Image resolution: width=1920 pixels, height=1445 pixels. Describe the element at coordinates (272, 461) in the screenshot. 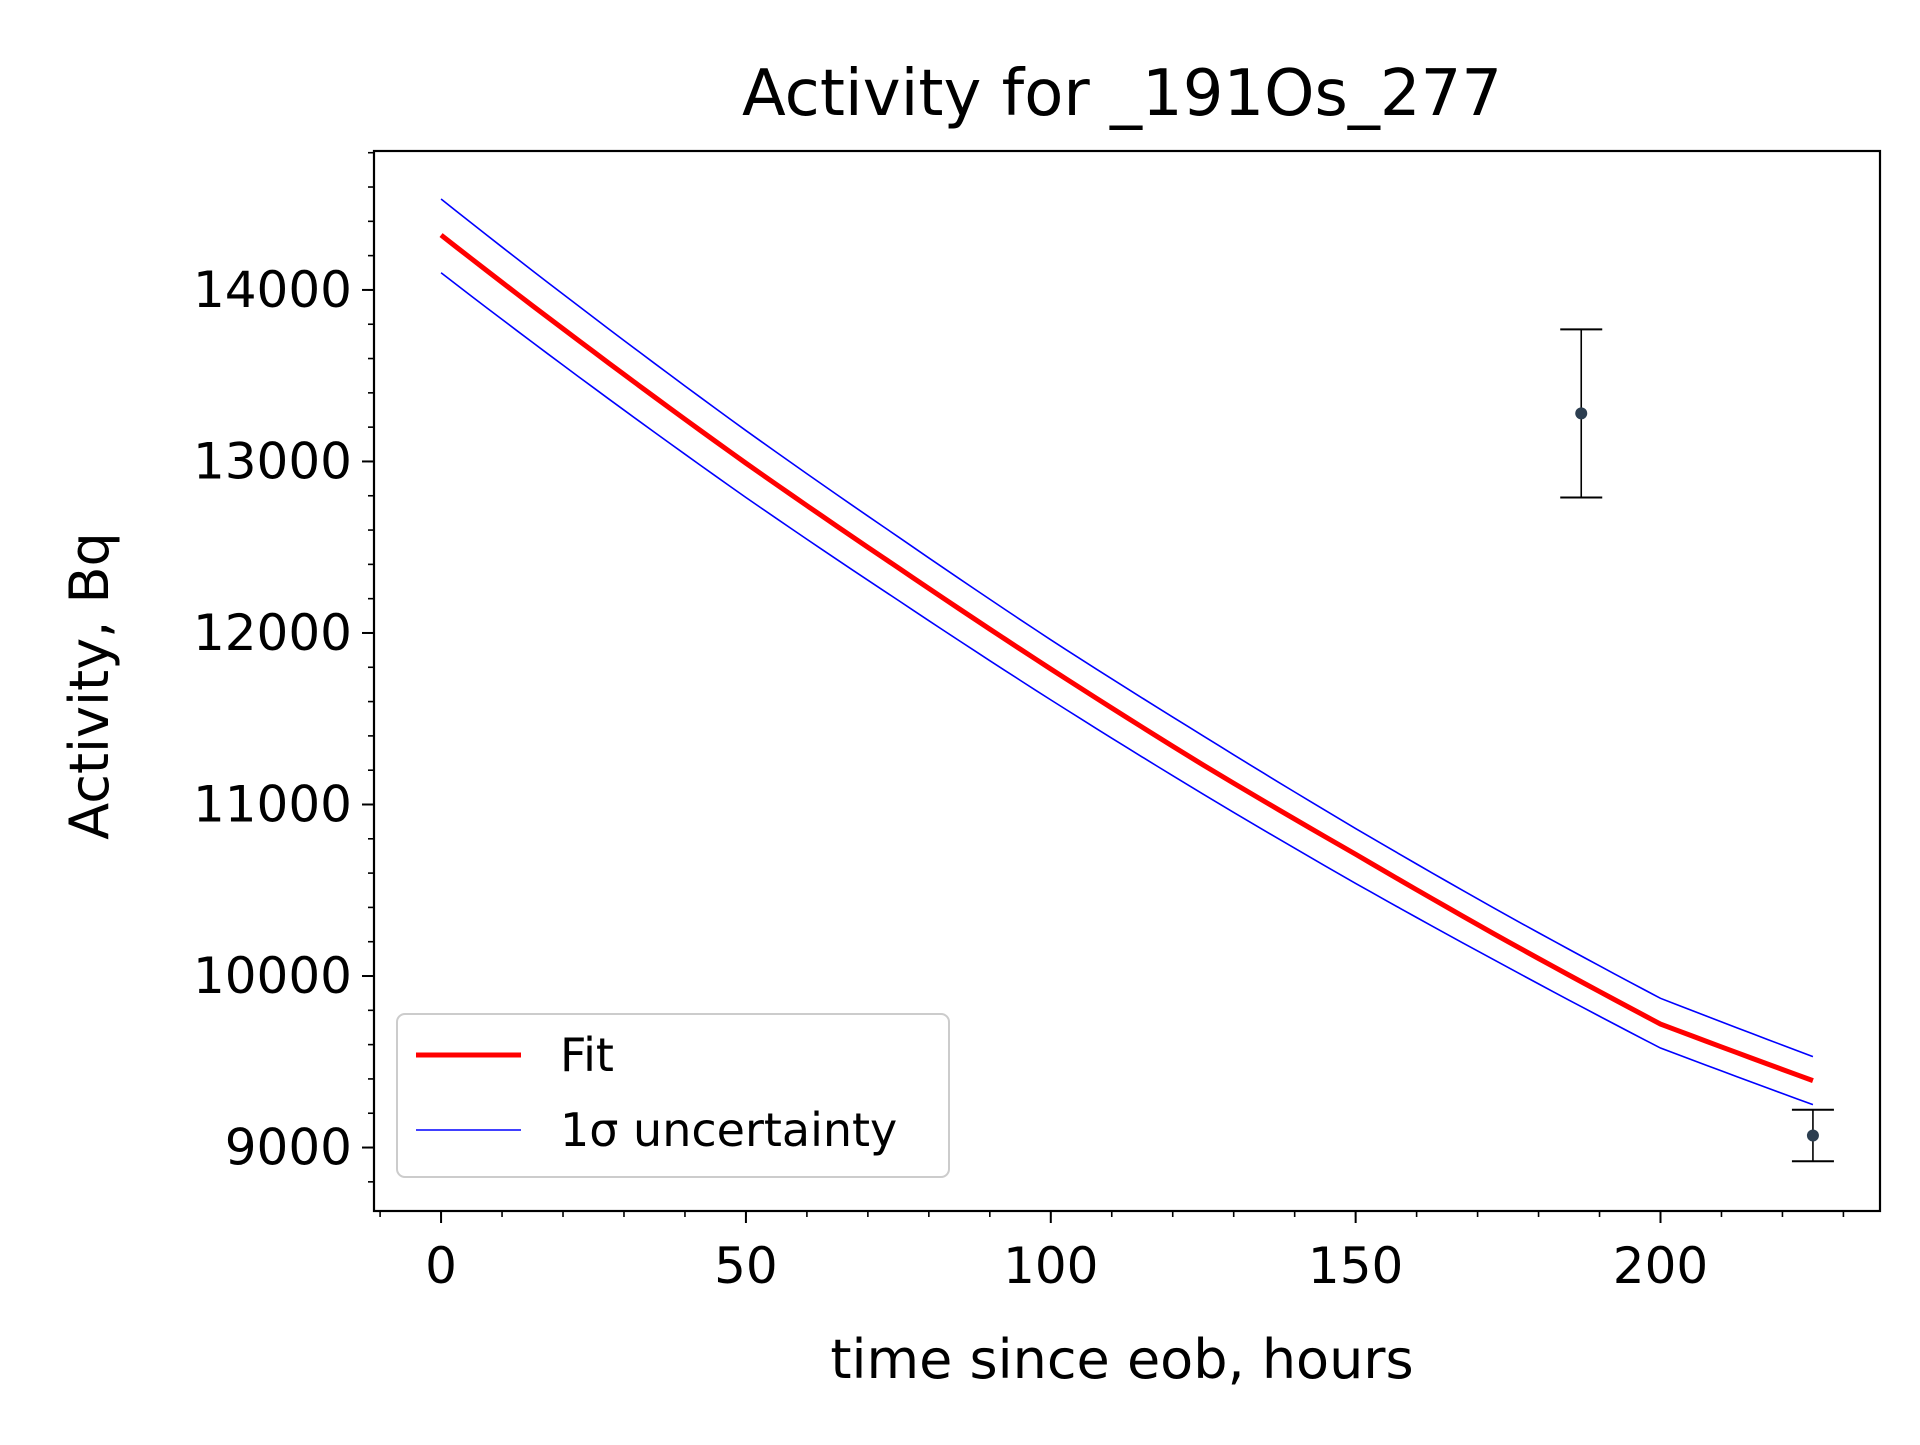

I see `y-tick-label: 13000` at that location.